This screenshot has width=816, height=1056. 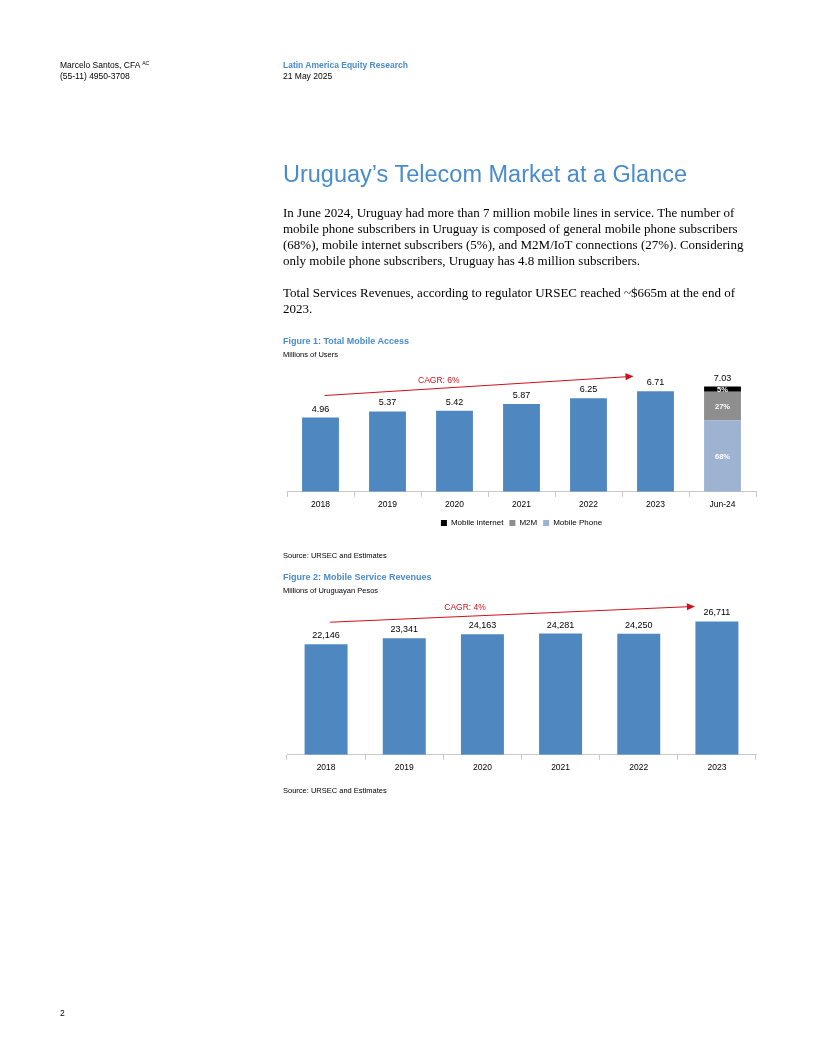 I want to click on data-label: 22,146, so click(x=326, y=635).